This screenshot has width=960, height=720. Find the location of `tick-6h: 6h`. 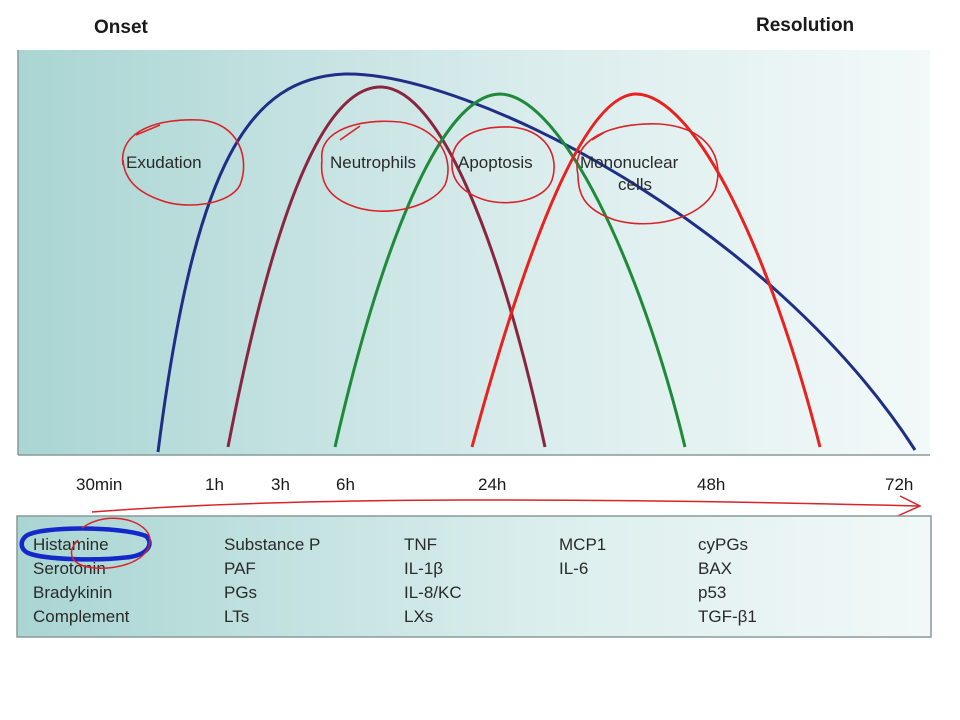

tick-6h: 6h is located at coordinates (345, 484).